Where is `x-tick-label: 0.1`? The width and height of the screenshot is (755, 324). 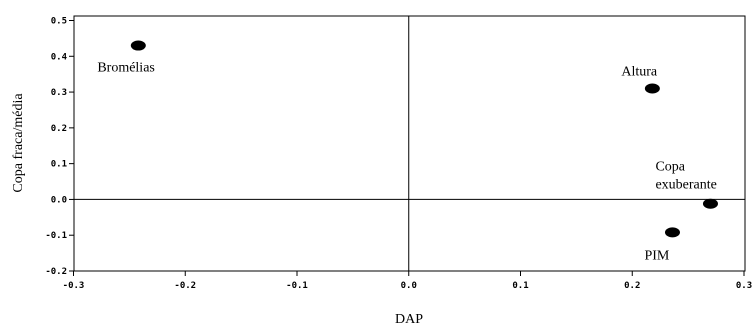 x-tick-label: 0.1 is located at coordinates (520, 286).